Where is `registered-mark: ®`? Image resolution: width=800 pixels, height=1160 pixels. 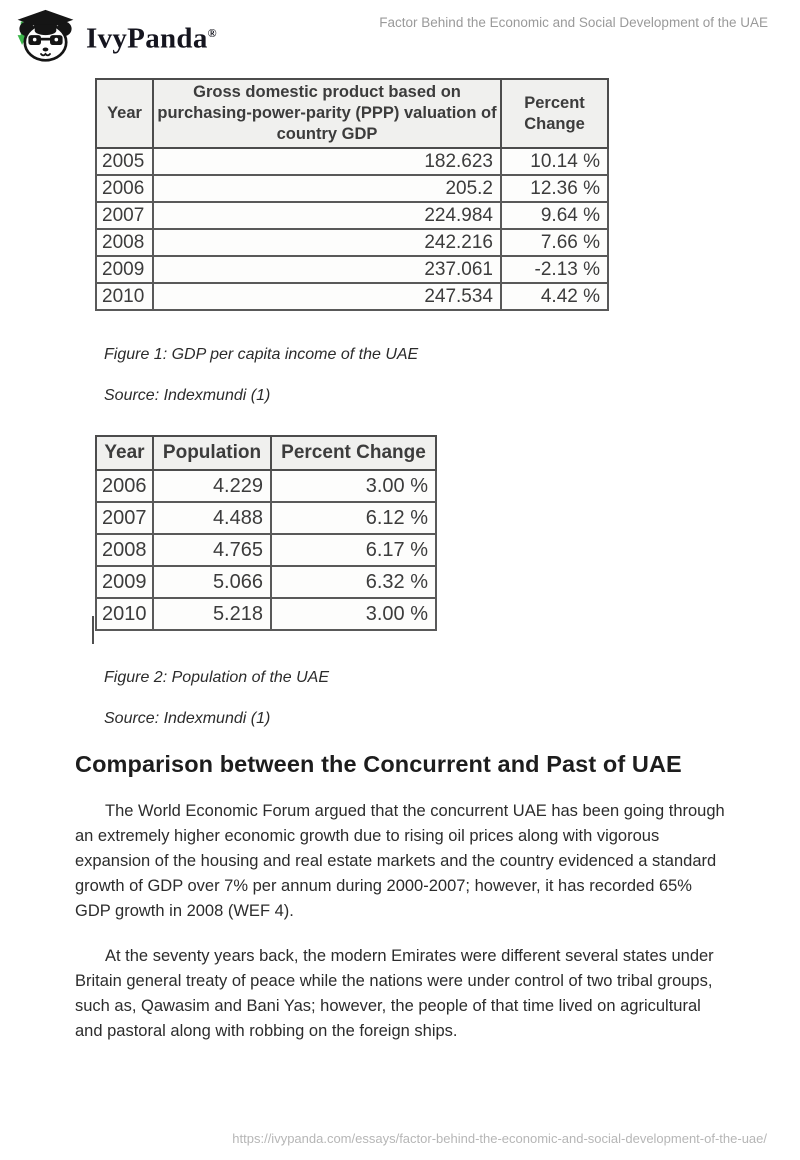
registered-mark: ® is located at coordinates (212, 33).